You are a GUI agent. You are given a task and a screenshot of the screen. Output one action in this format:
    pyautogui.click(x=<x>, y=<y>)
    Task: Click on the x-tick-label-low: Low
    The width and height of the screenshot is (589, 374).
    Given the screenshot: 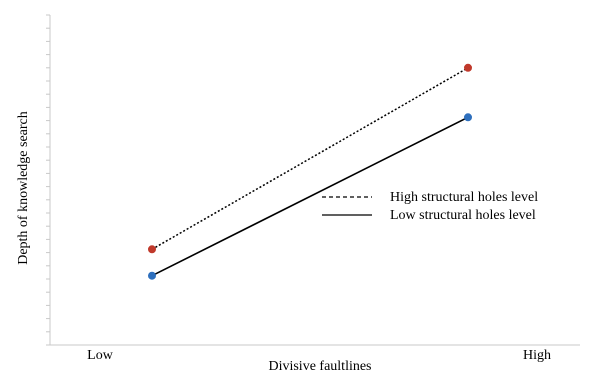 What is the action you would take?
    pyautogui.click(x=100, y=355)
    